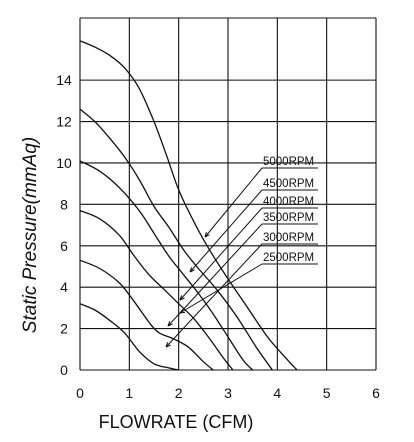  I want to click on y-tick-label: 12, so click(64, 122).